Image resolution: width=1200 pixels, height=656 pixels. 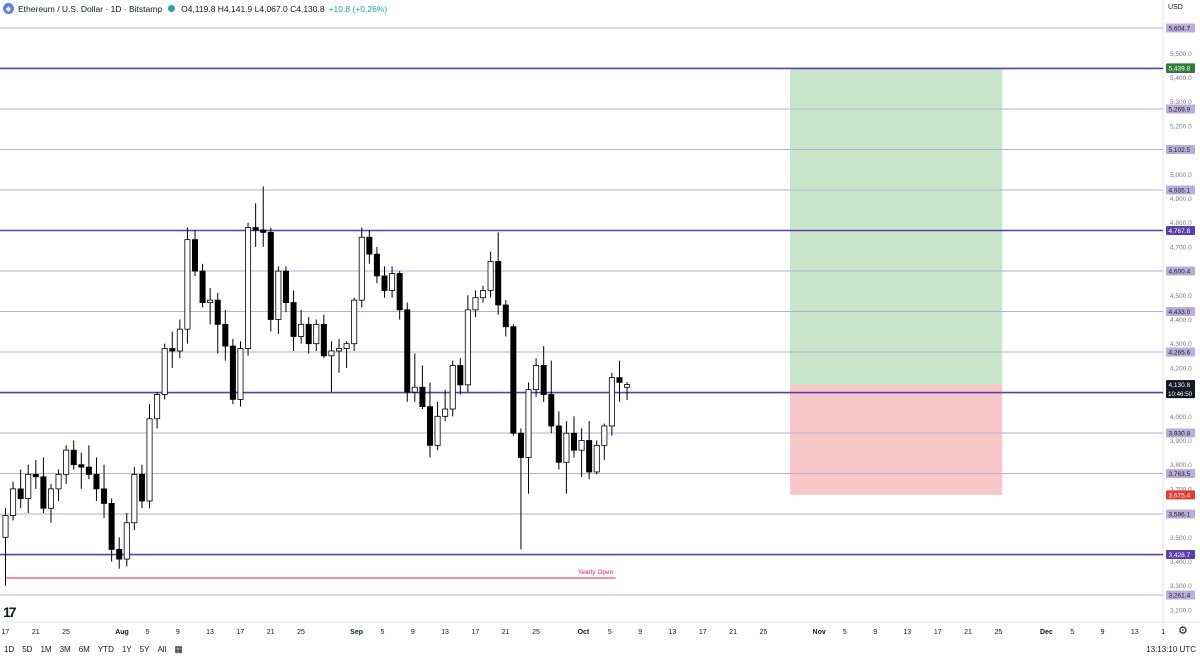 What do you see at coordinates (178, 648) in the screenshot?
I see `calendar-icon: ▦` at bounding box center [178, 648].